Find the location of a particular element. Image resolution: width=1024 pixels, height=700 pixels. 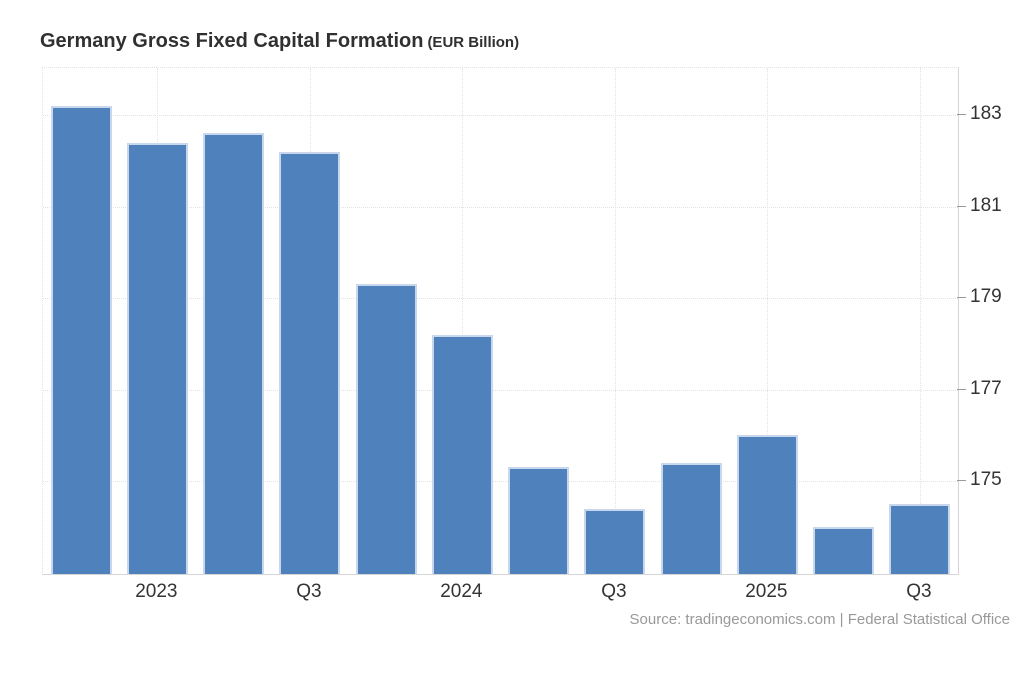

chart-title-text: Germany Gross Fixed Capital Formation is located at coordinates (232, 41).